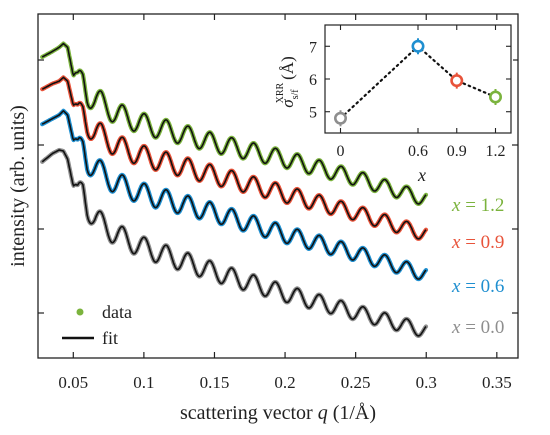  Describe the element at coordinates (313, 47) in the screenshot. I see `inset-y-tick-label: 7` at that location.